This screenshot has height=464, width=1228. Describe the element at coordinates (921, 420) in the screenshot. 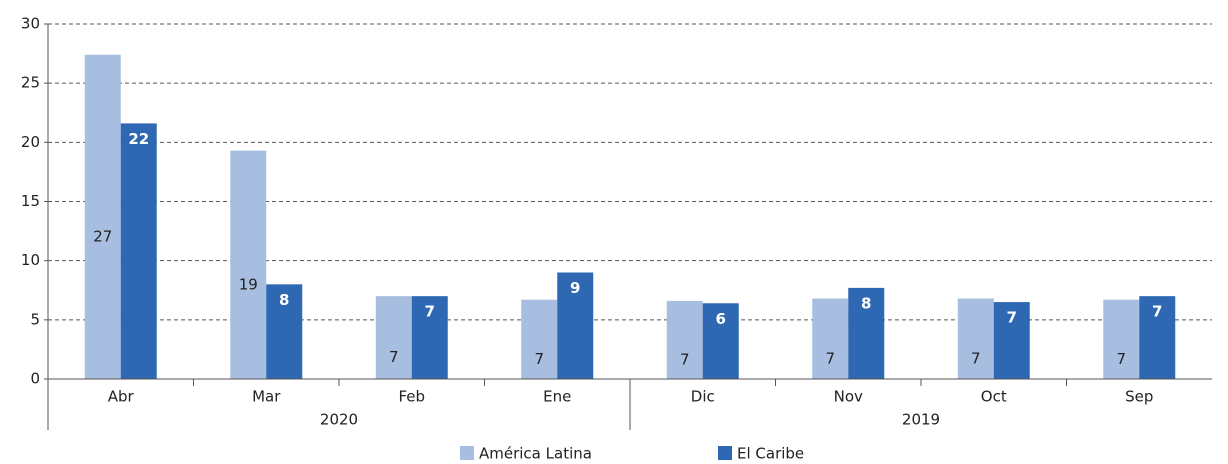

I see `group-label: 2019` at that location.